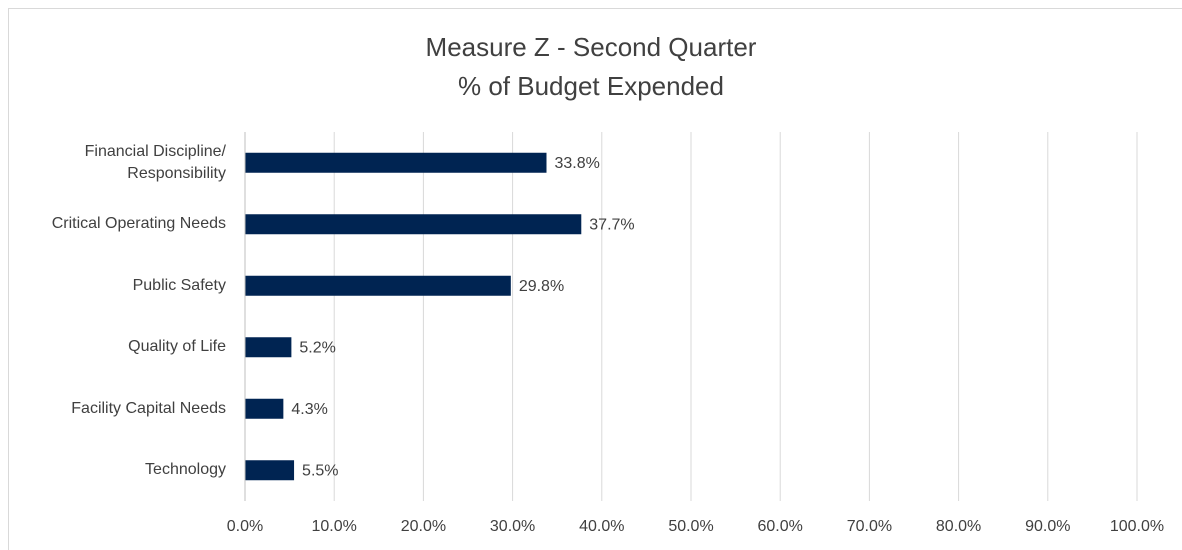  I want to click on x-tick-label: 10.0%, so click(334, 526).